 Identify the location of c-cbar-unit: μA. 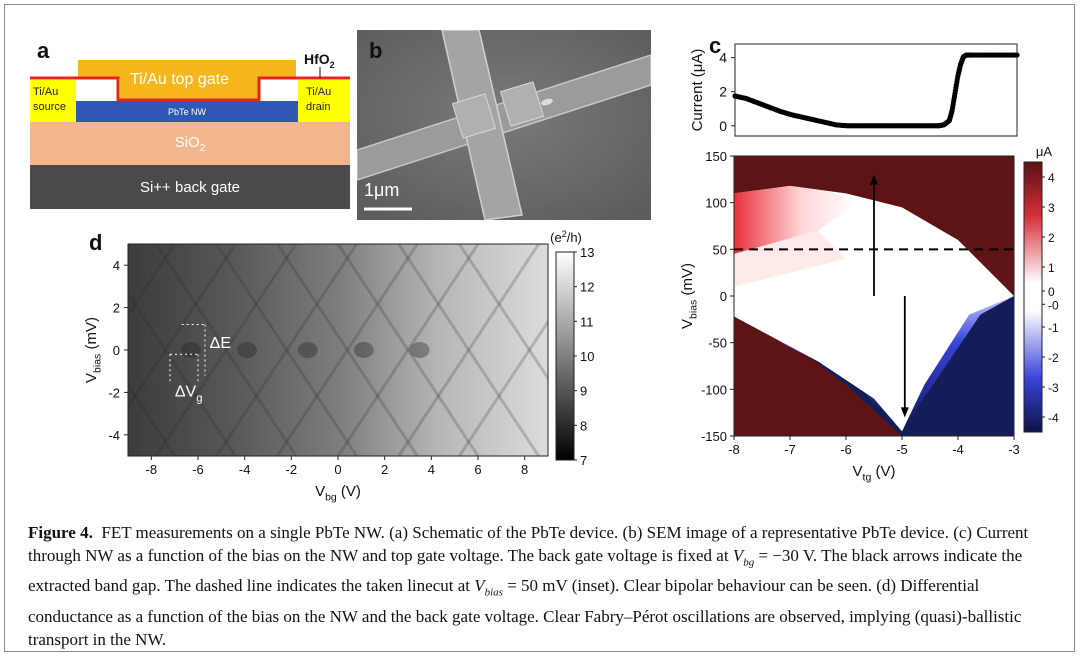
(1044, 151).